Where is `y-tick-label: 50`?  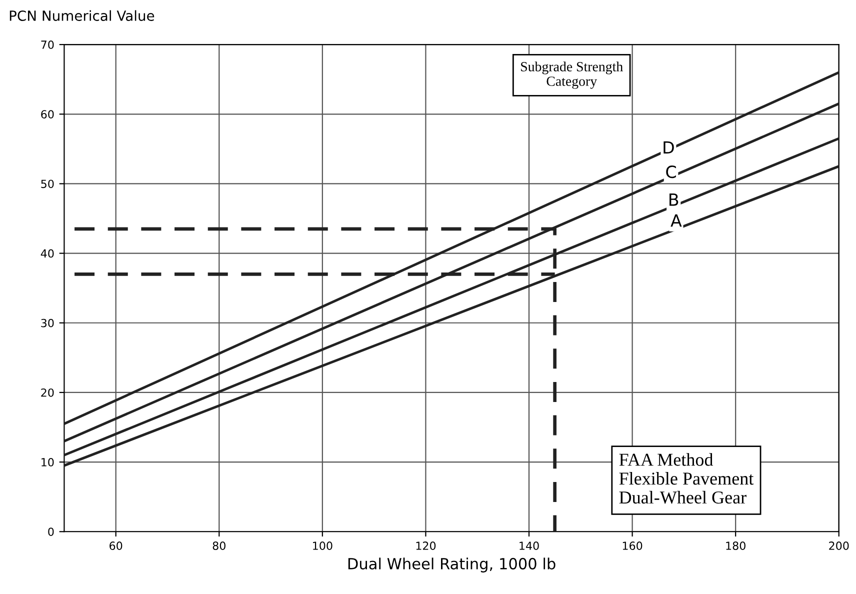 y-tick-label: 50 is located at coordinates (47, 184).